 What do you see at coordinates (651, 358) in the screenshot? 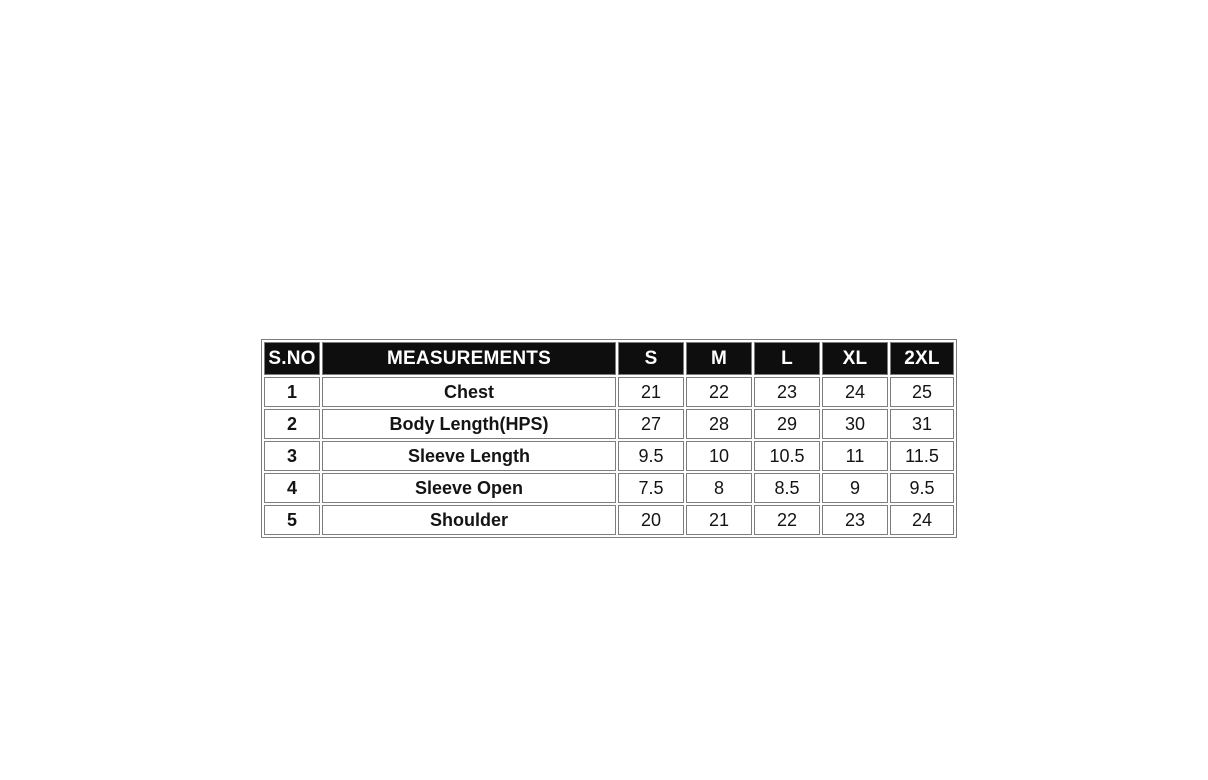
I see `header-size-s: S` at bounding box center [651, 358].